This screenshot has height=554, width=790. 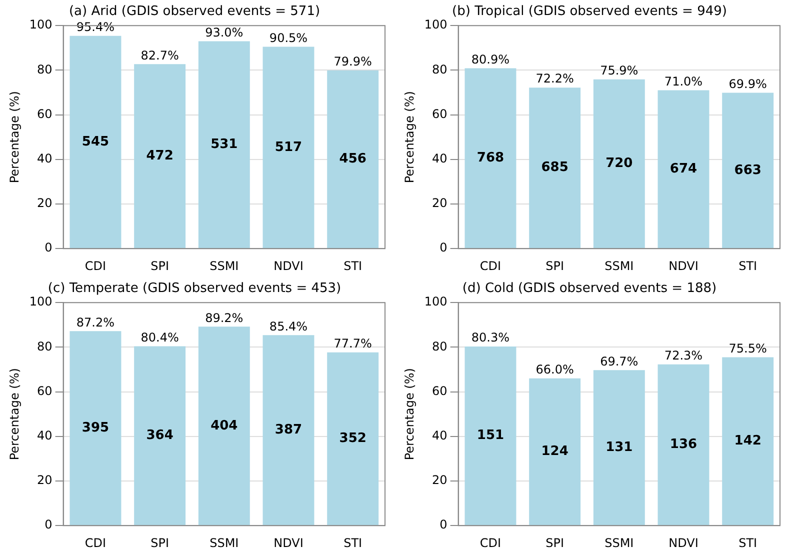 I want to click on annotation: 131, so click(x=619, y=448).